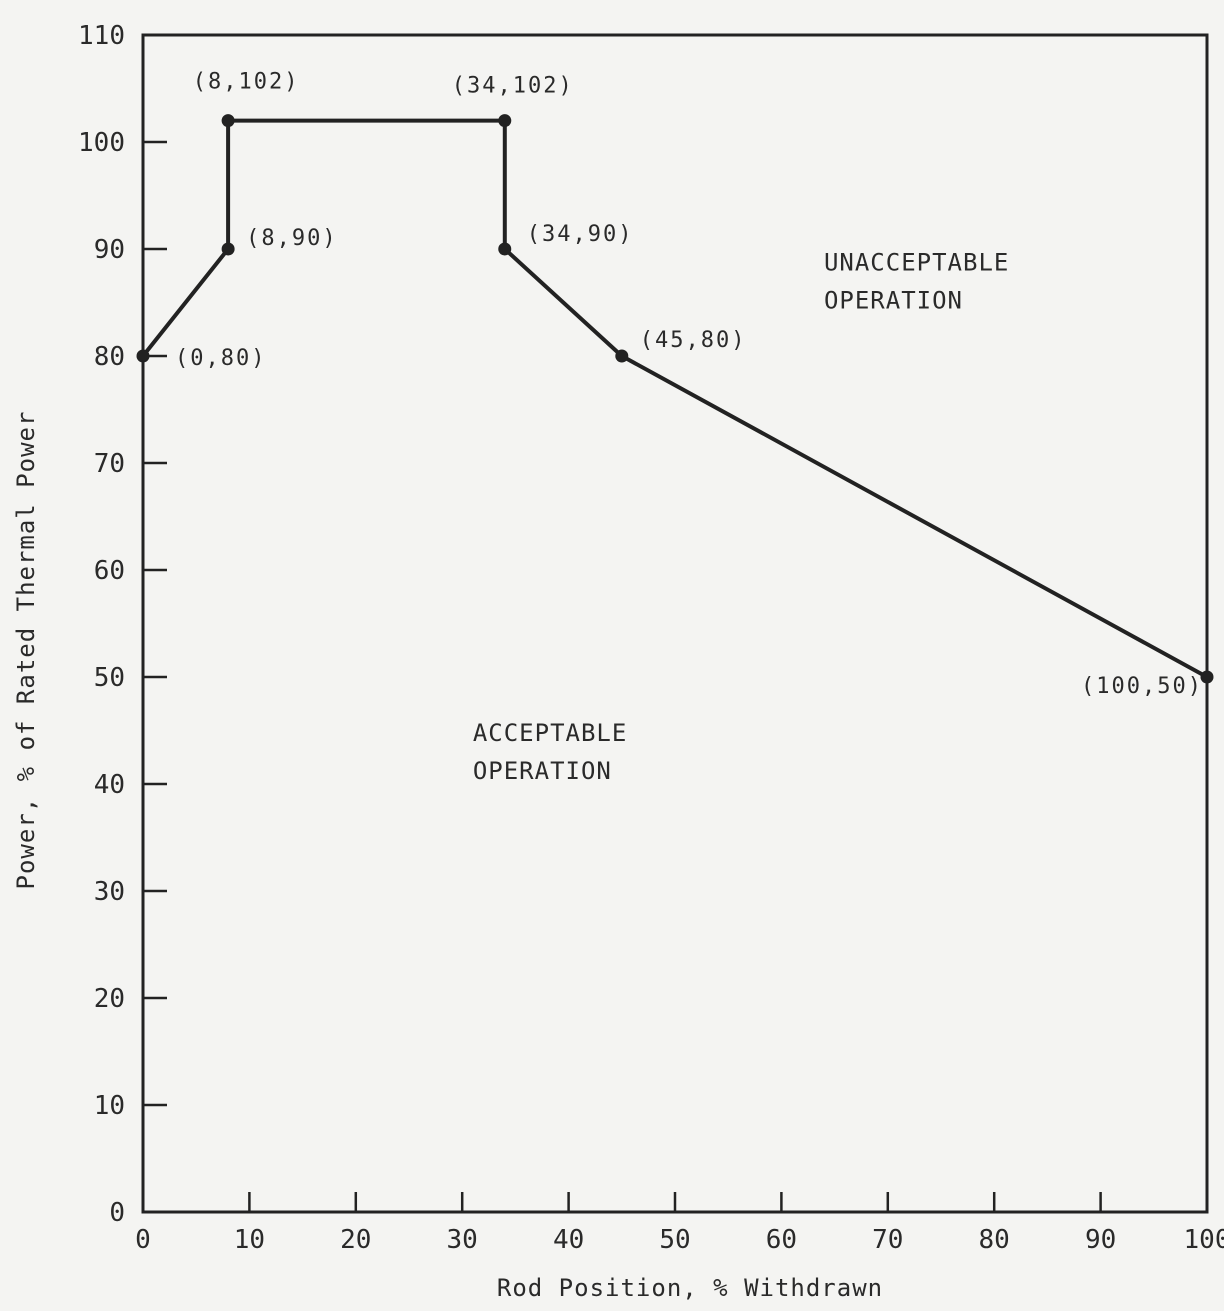  Describe the element at coordinates (1204, 1240) in the screenshot. I see `x-tick-label-10: 100` at that location.